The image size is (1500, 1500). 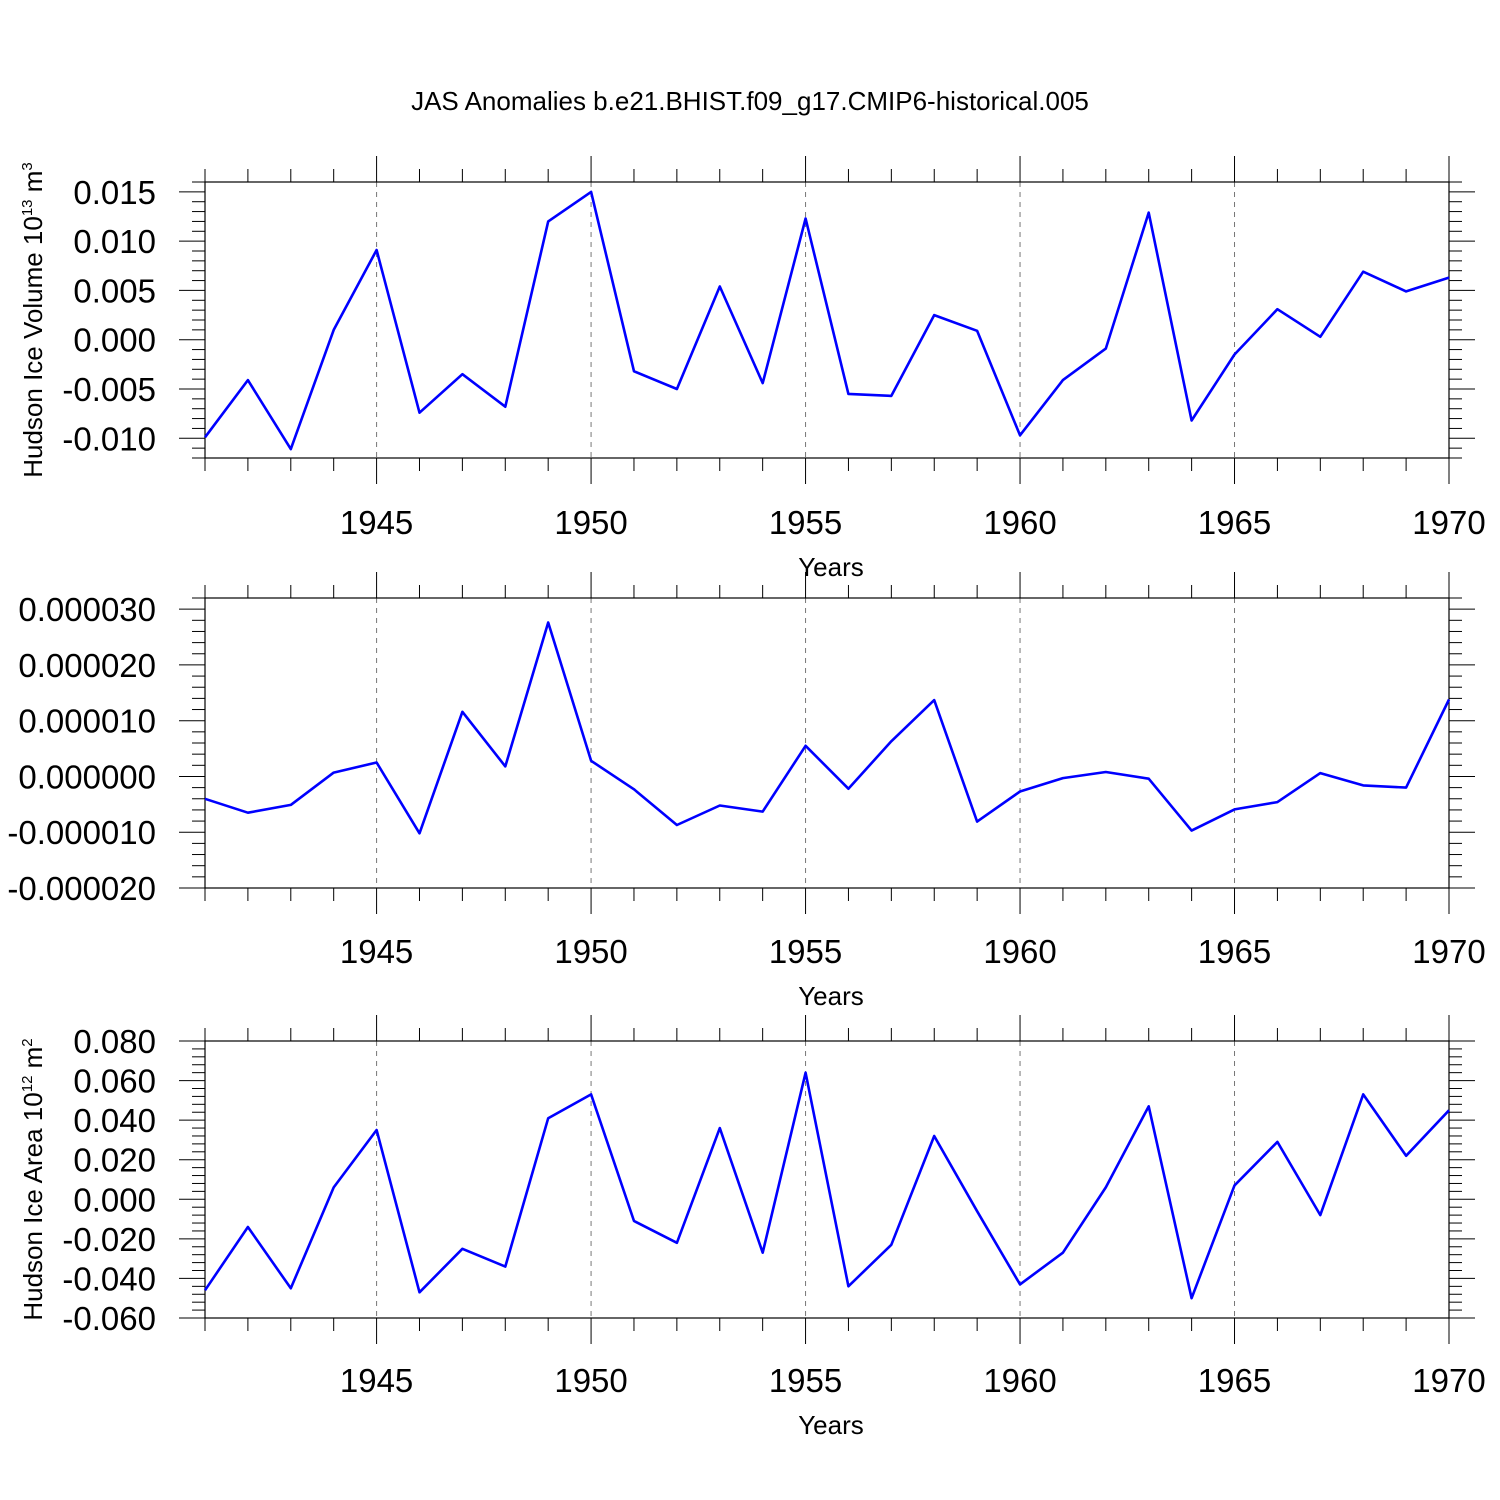 I want to click on y-tick-label: 0.000020, so click(x=87, y=665).